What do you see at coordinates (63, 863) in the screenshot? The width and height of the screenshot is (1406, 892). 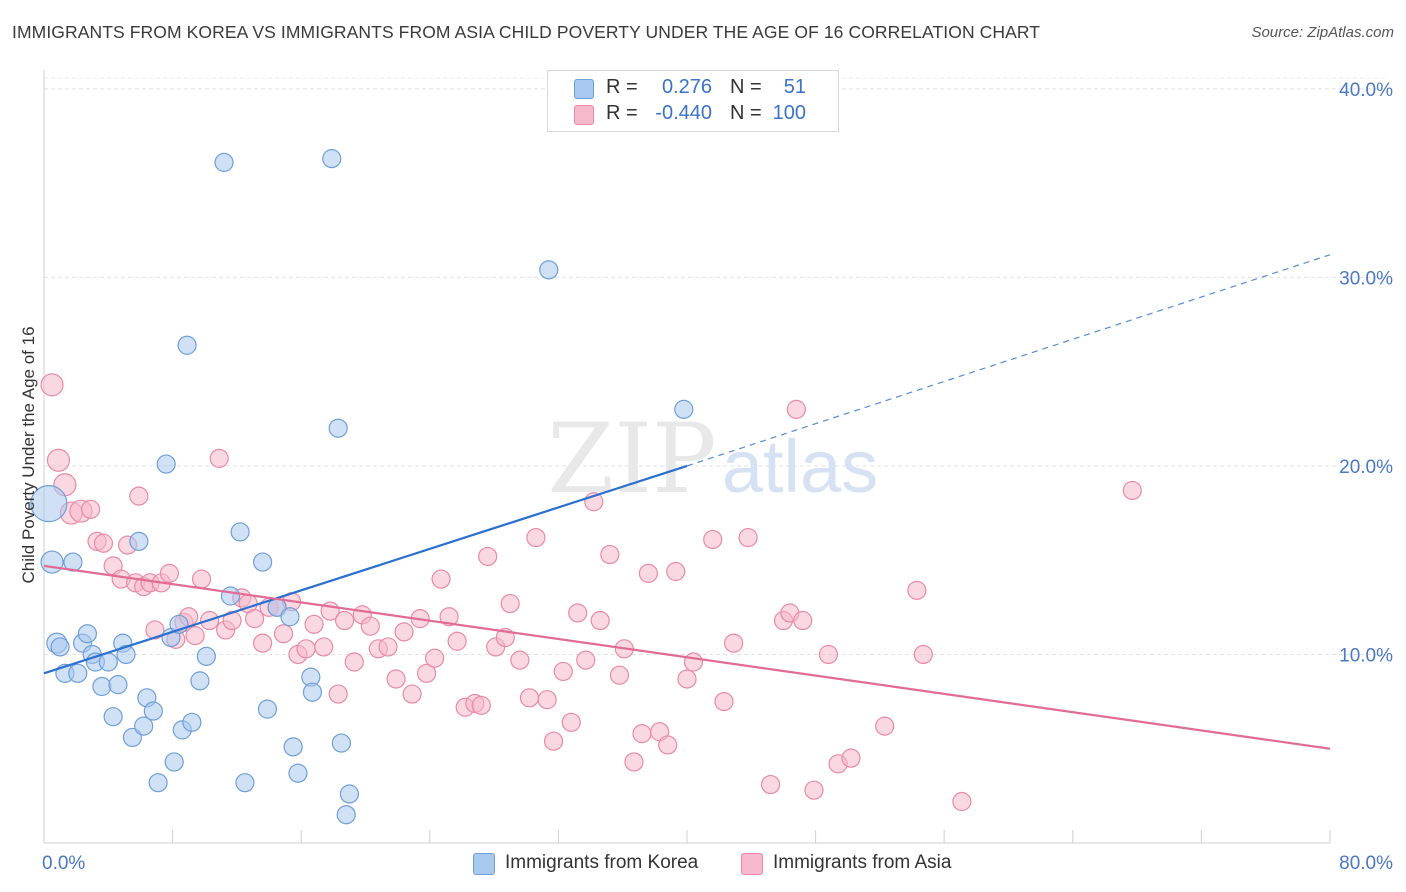 I see `x-tick-label: 0.0%` at bounding box center [63, 863].